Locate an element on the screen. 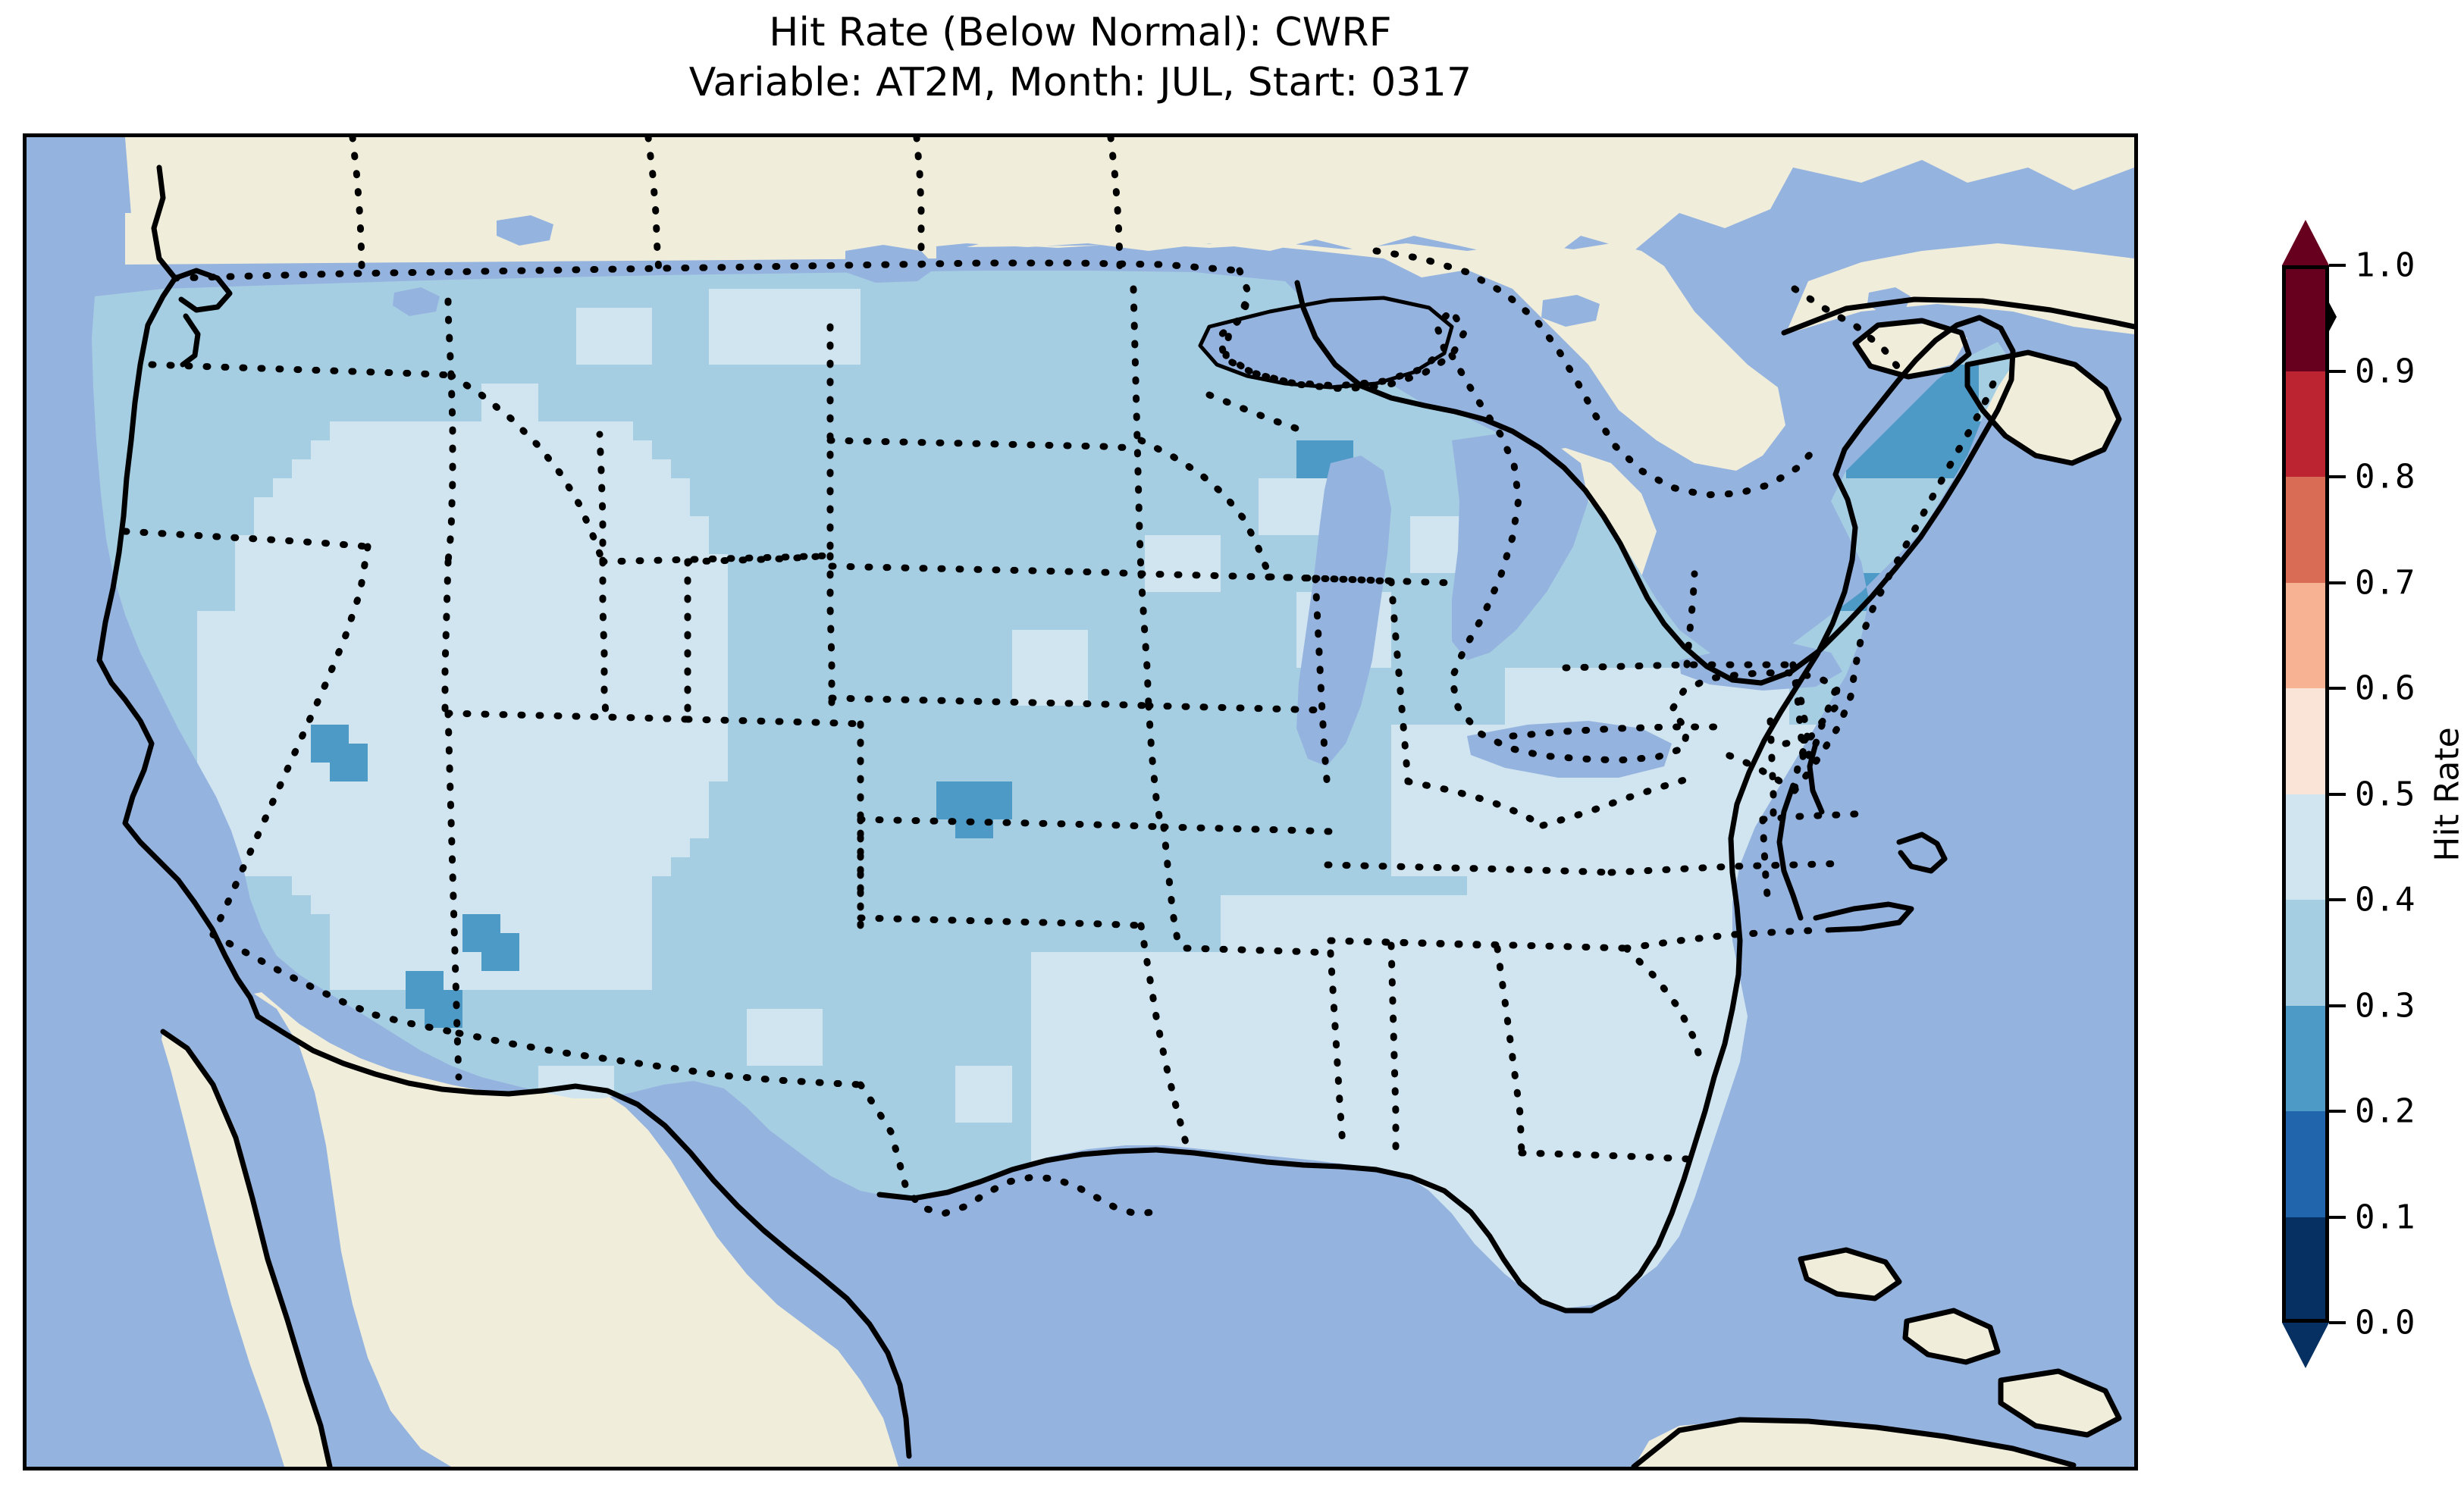 Image resolution: width=2464 pixels, height=1494 pixels. state-border-id-wy is located at coordinates (601, 498).